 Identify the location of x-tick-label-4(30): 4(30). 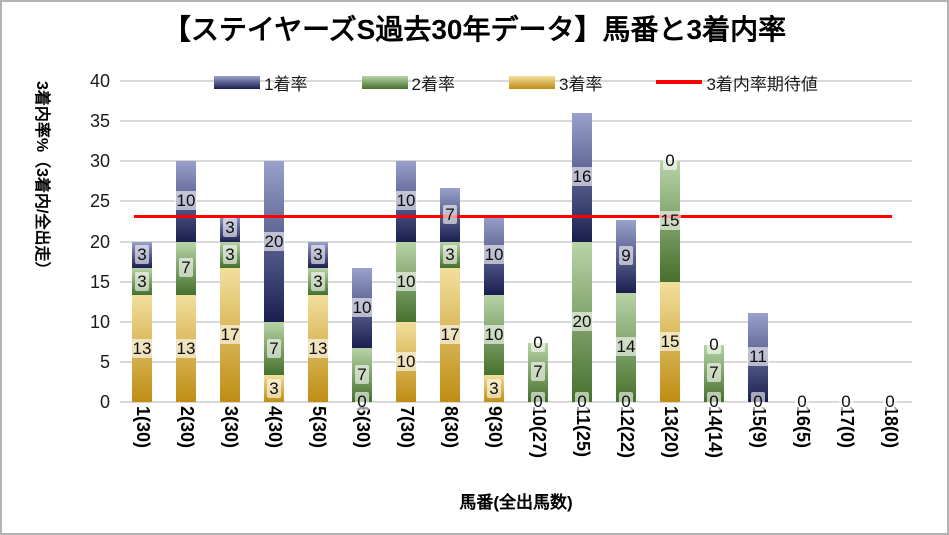
(275, 427).